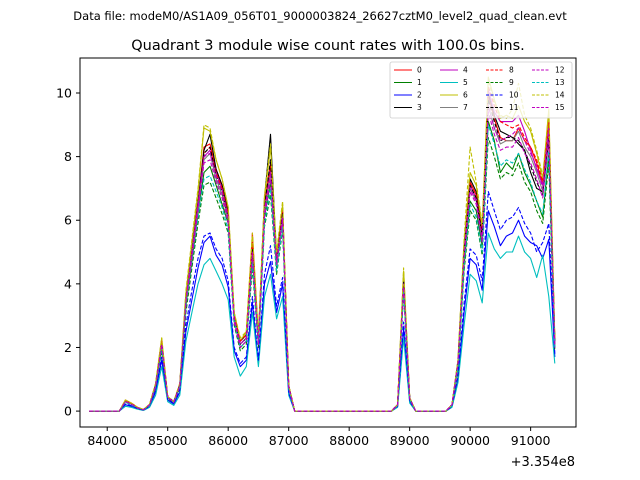  Describe the element at coordinates (419, 70) in the screenshot. I see `legend-label-0: 0` at that location.